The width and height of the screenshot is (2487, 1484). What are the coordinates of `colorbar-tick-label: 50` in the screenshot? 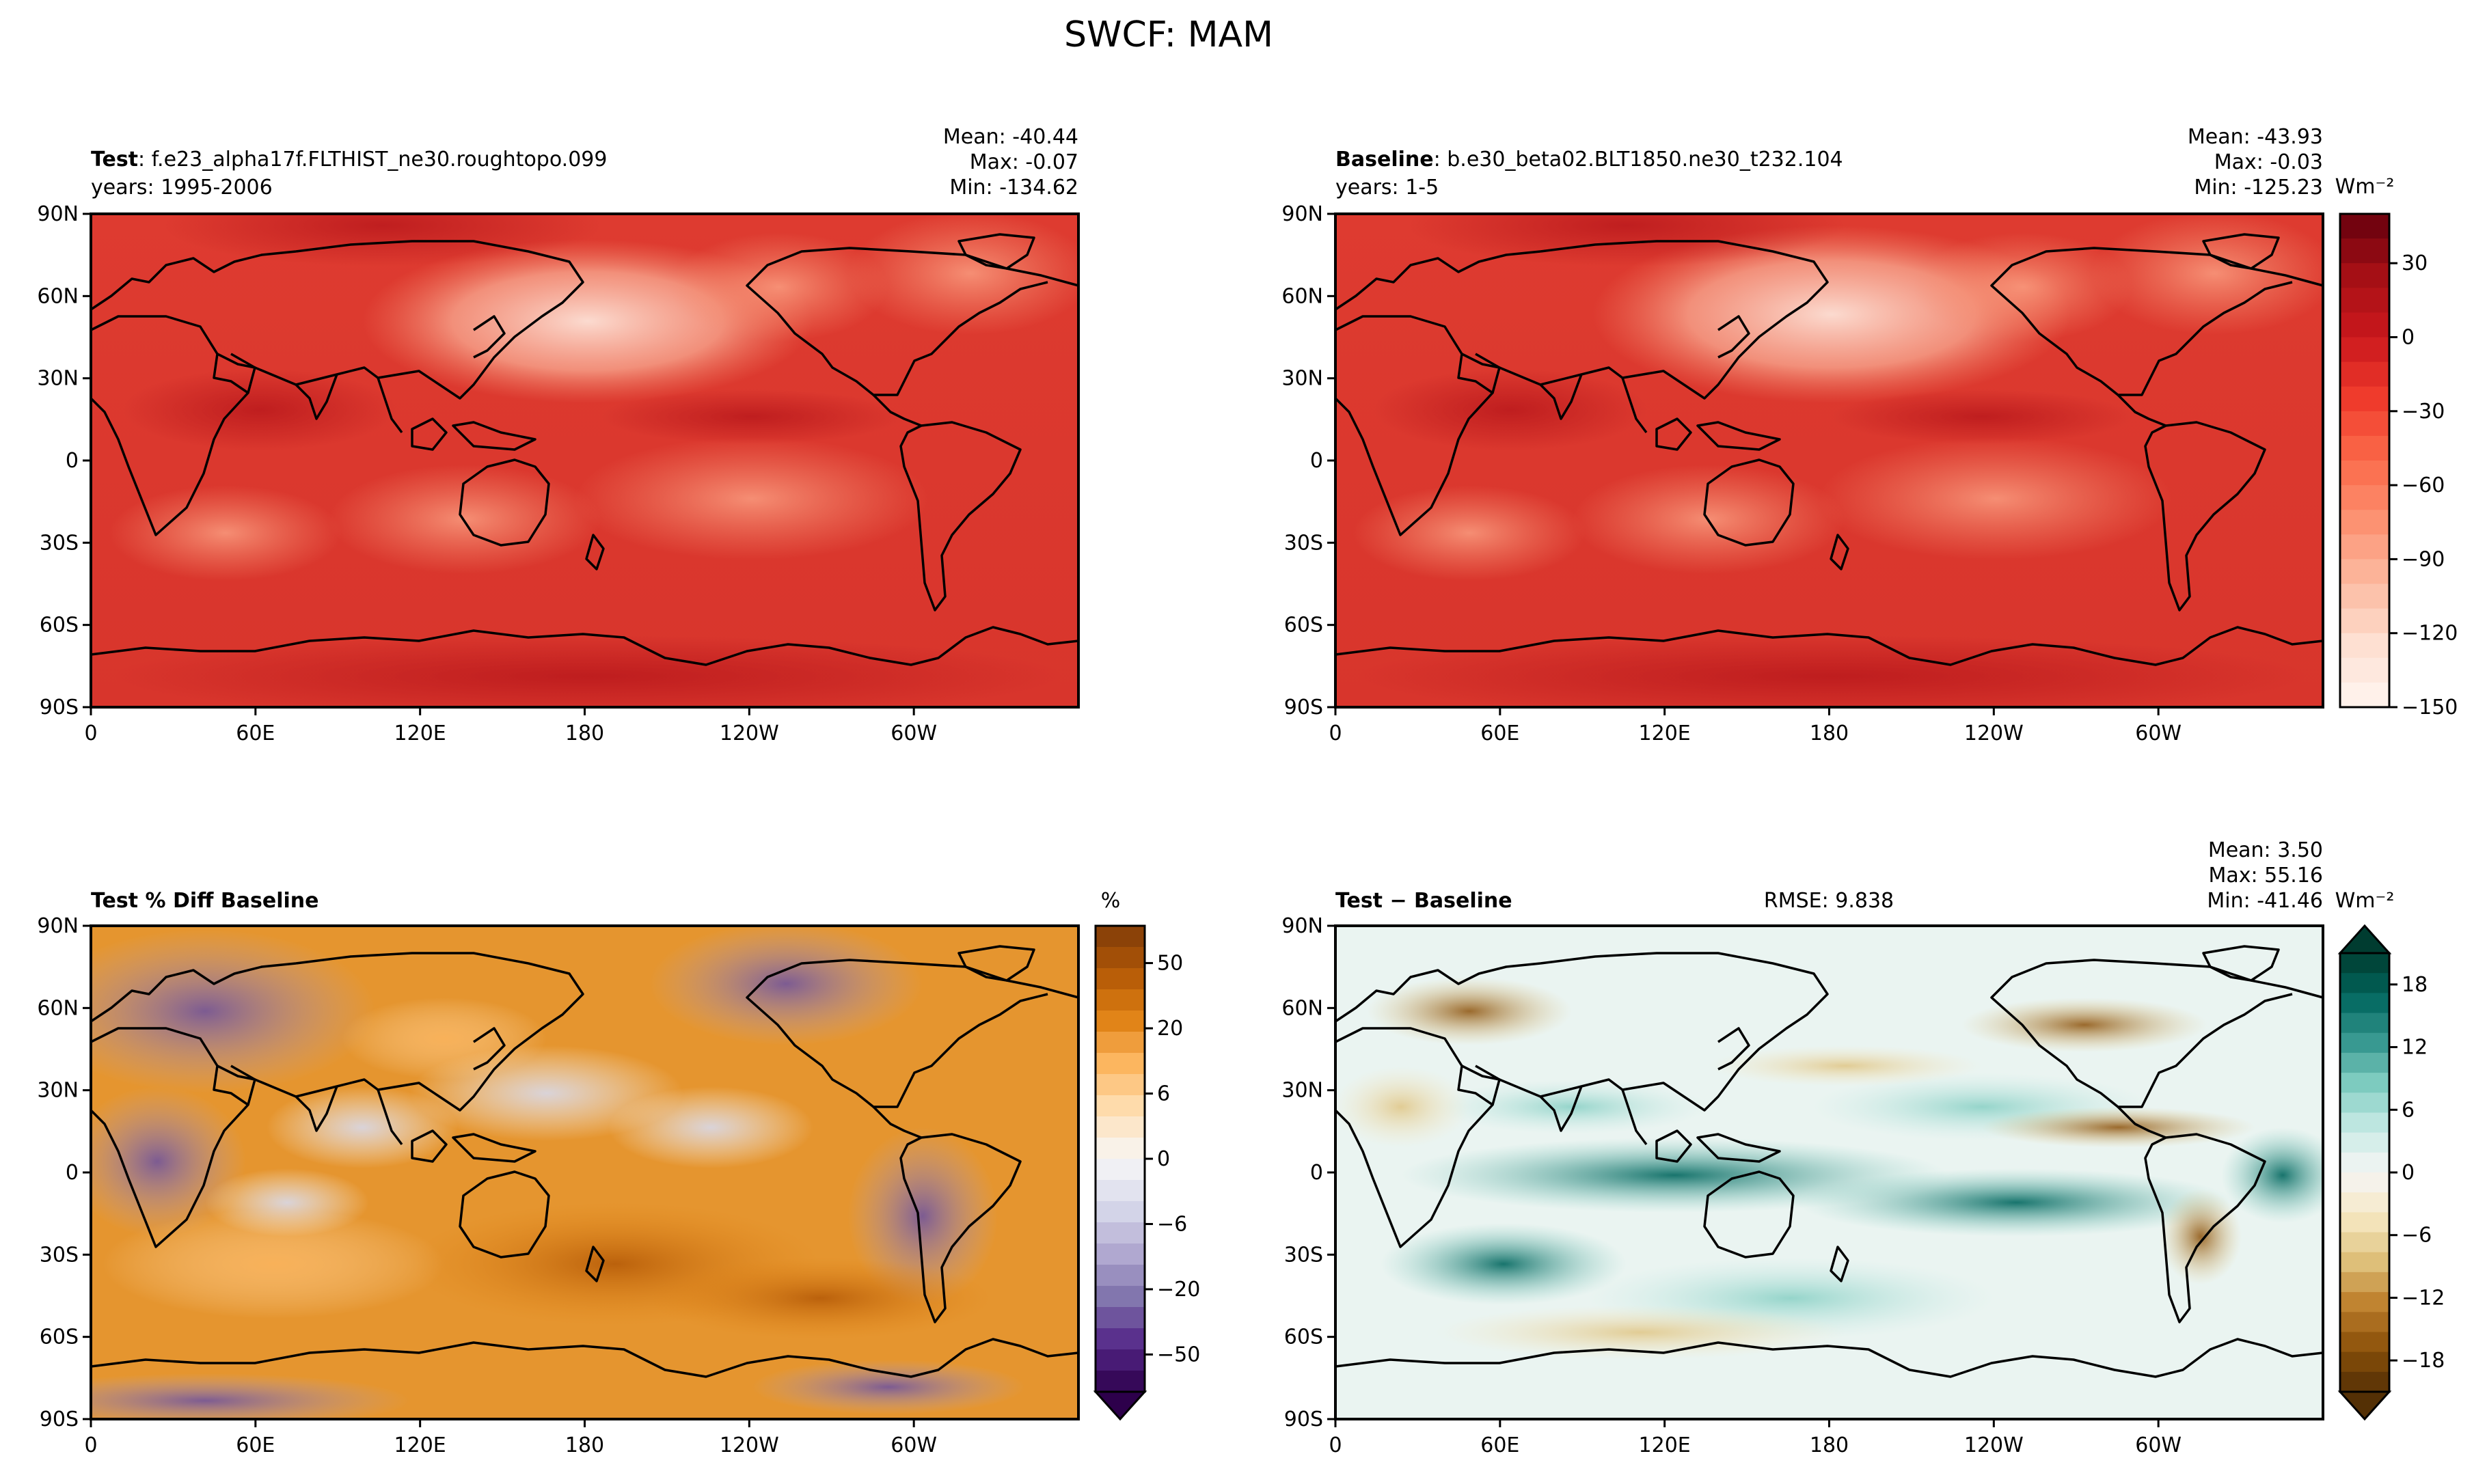 It's located at (1170, 964).